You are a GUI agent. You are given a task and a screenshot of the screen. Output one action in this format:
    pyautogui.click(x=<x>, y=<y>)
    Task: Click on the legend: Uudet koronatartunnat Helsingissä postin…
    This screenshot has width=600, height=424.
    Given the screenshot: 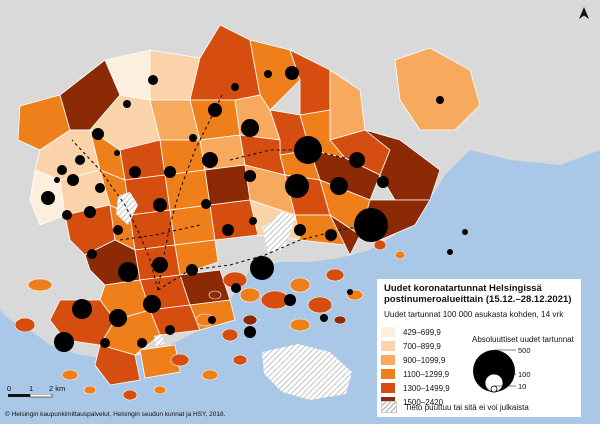 What is the action you would take?
    pyautogui.click(x=479, y=348)
    